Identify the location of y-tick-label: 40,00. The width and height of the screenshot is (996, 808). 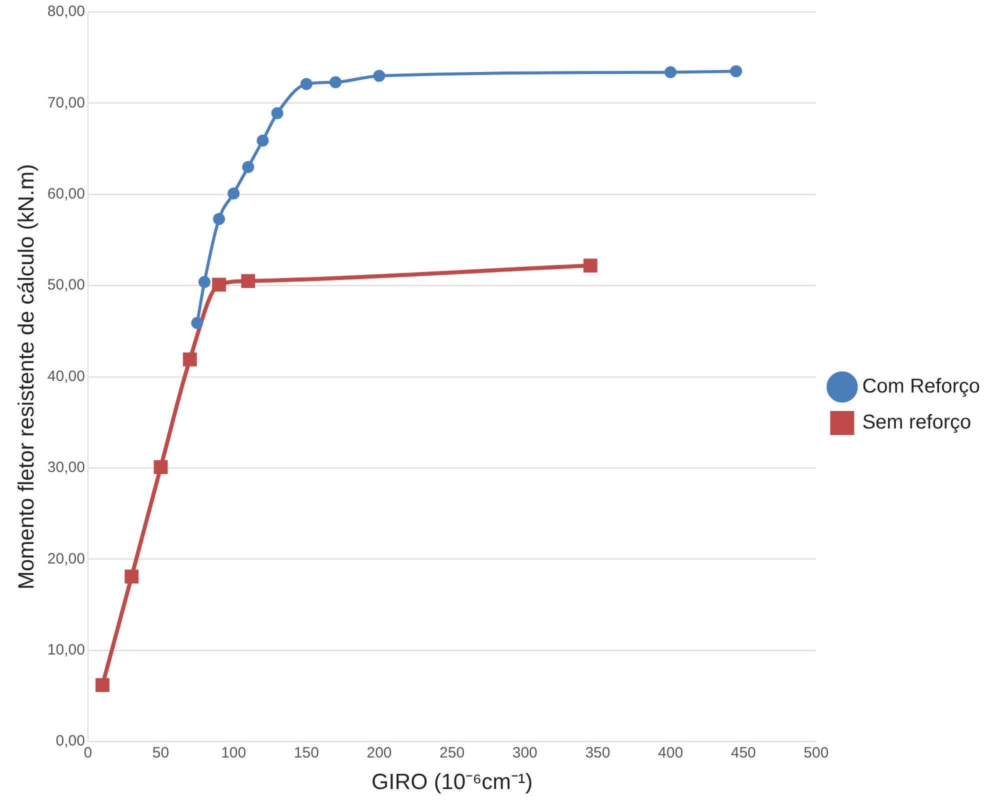
(66, 376).